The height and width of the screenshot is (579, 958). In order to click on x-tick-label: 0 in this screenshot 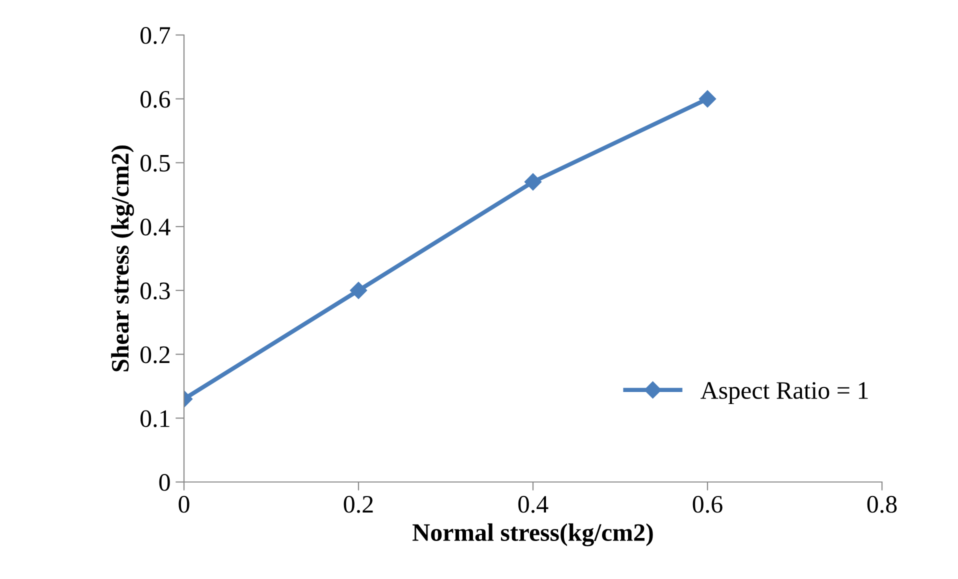, I will do `click(184, 504)`.